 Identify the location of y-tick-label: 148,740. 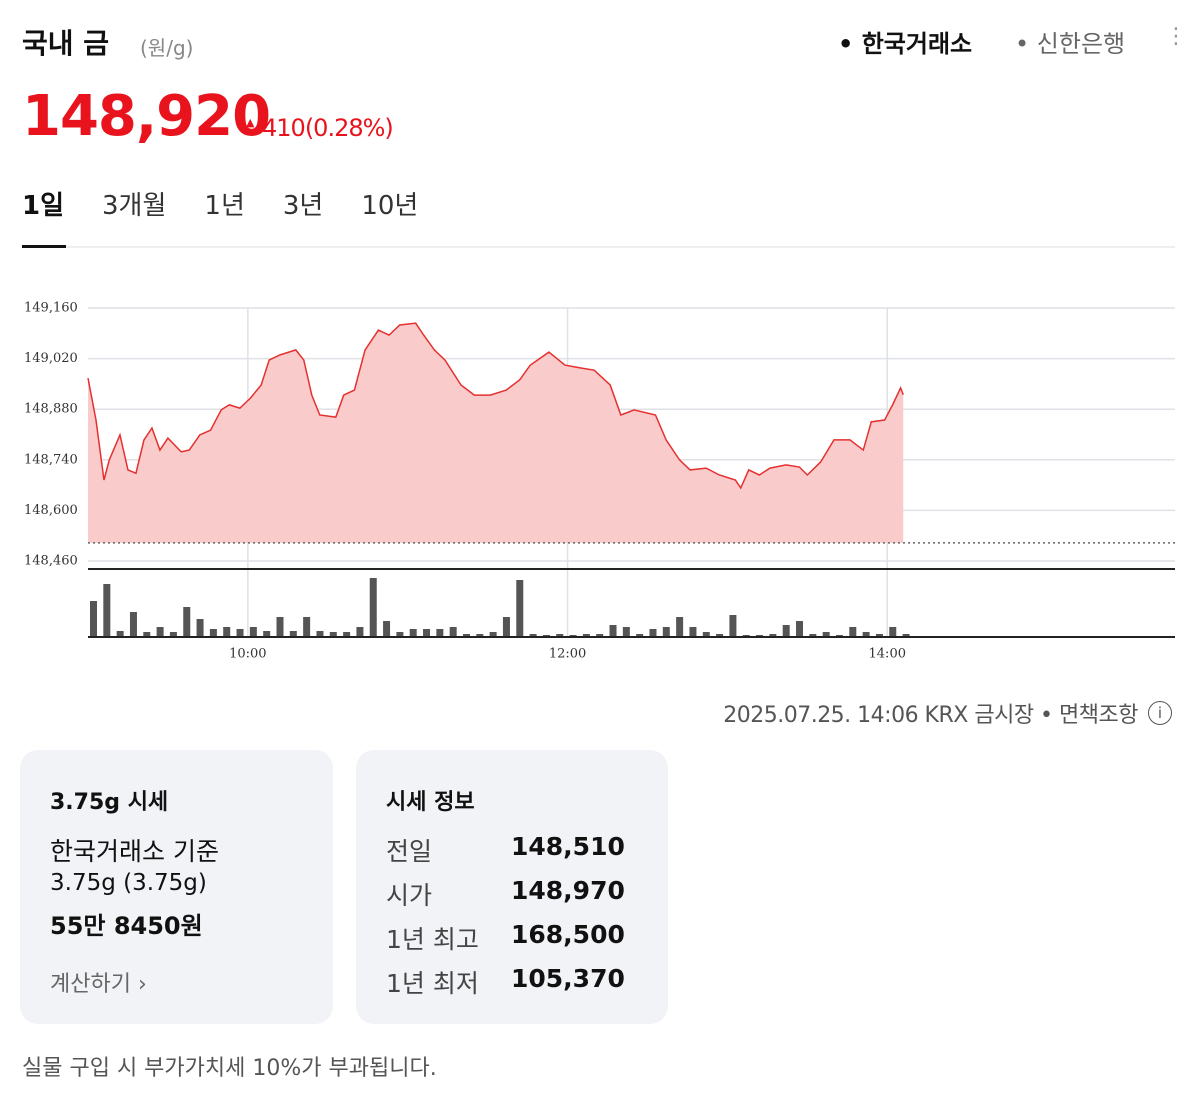
(51, 459).